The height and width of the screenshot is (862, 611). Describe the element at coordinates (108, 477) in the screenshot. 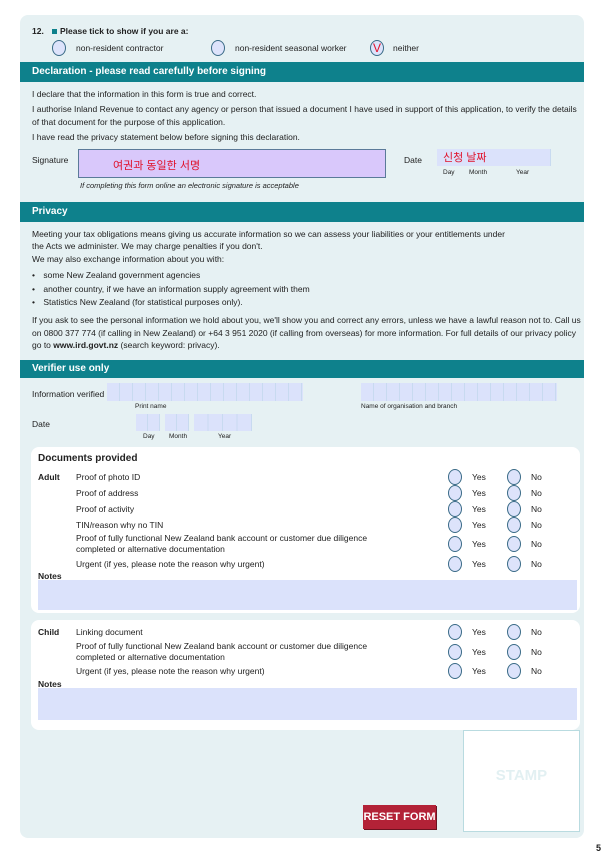

I see `document-item: Proof of photo ID` at that location.